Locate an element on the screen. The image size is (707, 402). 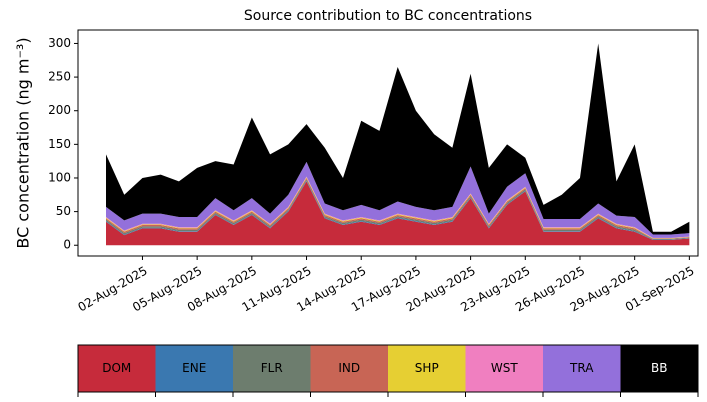
y-tick-label: 250 is located at coordinates (59, 77).